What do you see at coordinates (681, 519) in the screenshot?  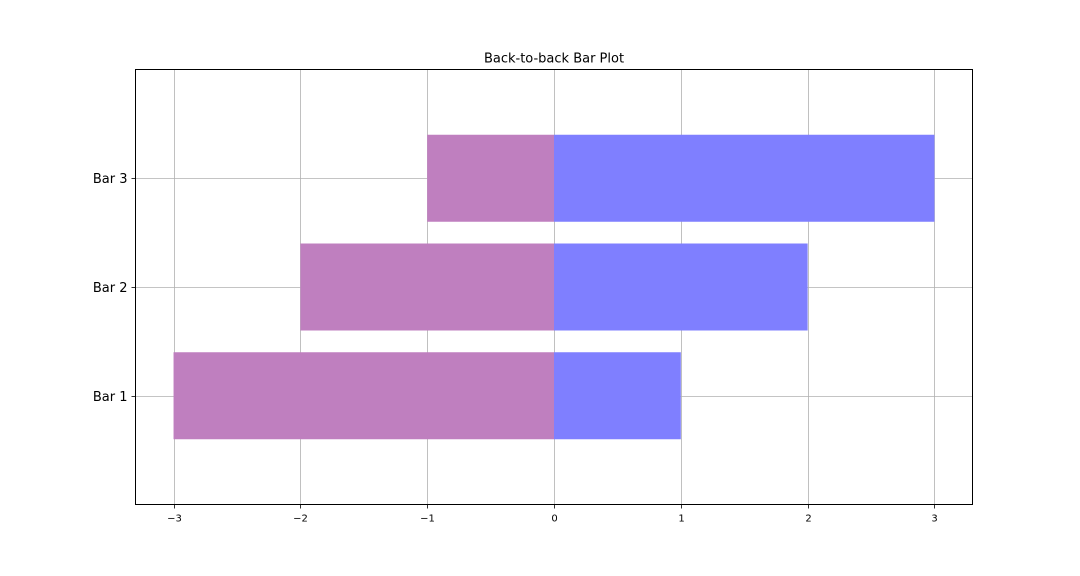 I see `x-tick-label: 1` at bounding box center [681, 519].